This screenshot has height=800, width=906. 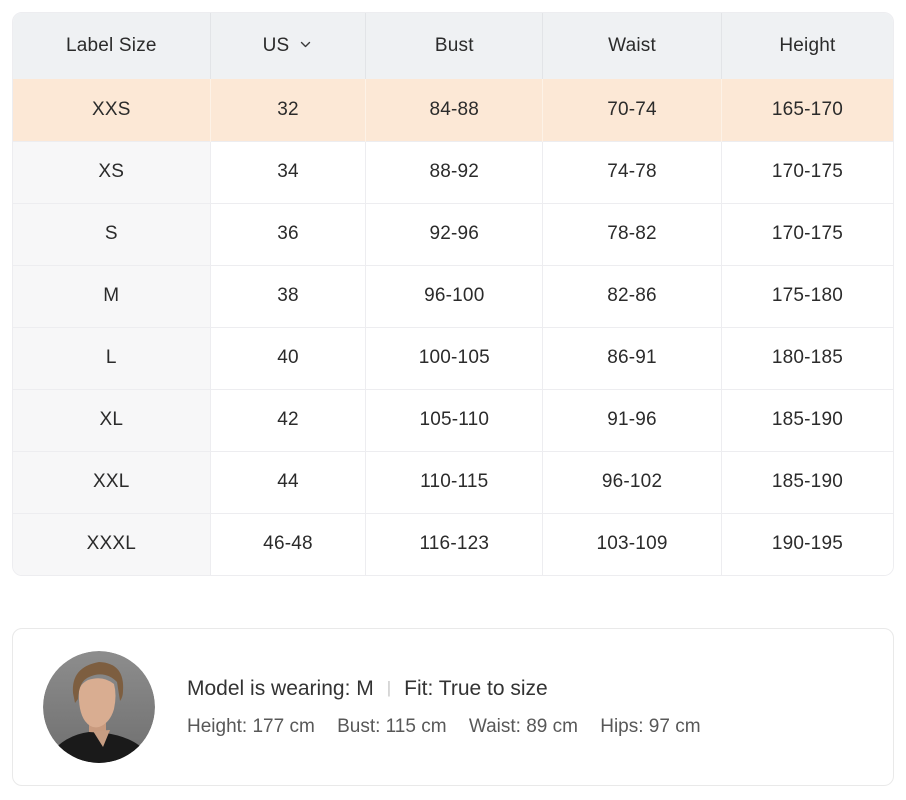 I want to click on table-cell: 96-102, so click(x=632, y=481).